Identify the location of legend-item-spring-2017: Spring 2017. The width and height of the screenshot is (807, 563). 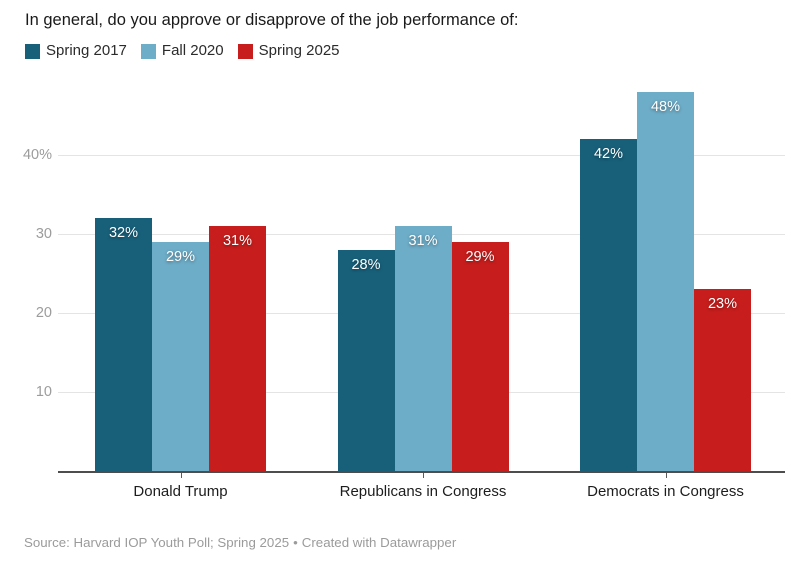
(76, 51).